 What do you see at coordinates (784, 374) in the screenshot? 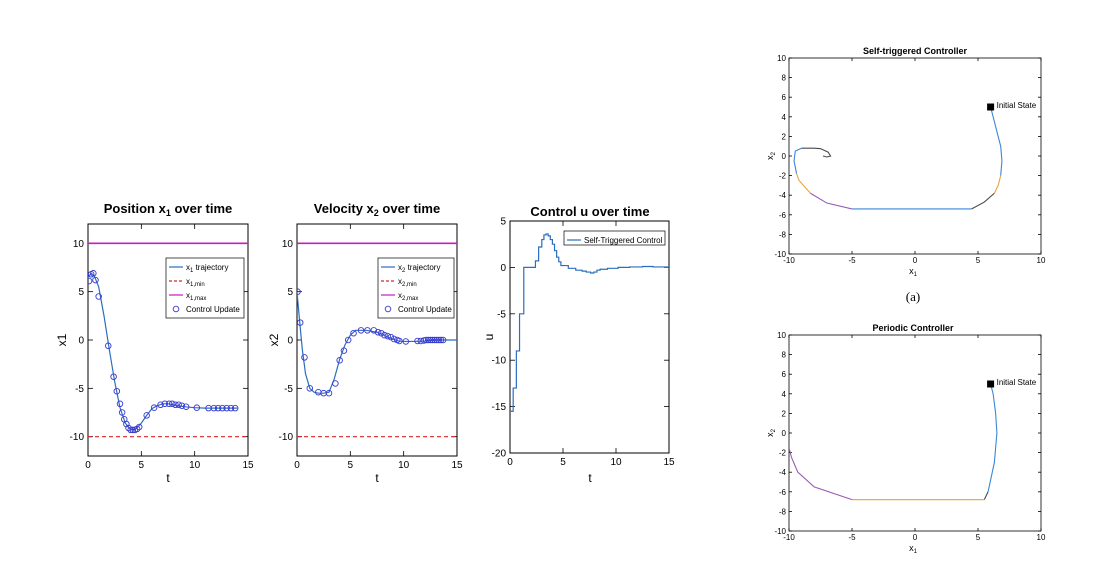
I see `per-y-tick-label: 6` at bounding box center [784, 374].